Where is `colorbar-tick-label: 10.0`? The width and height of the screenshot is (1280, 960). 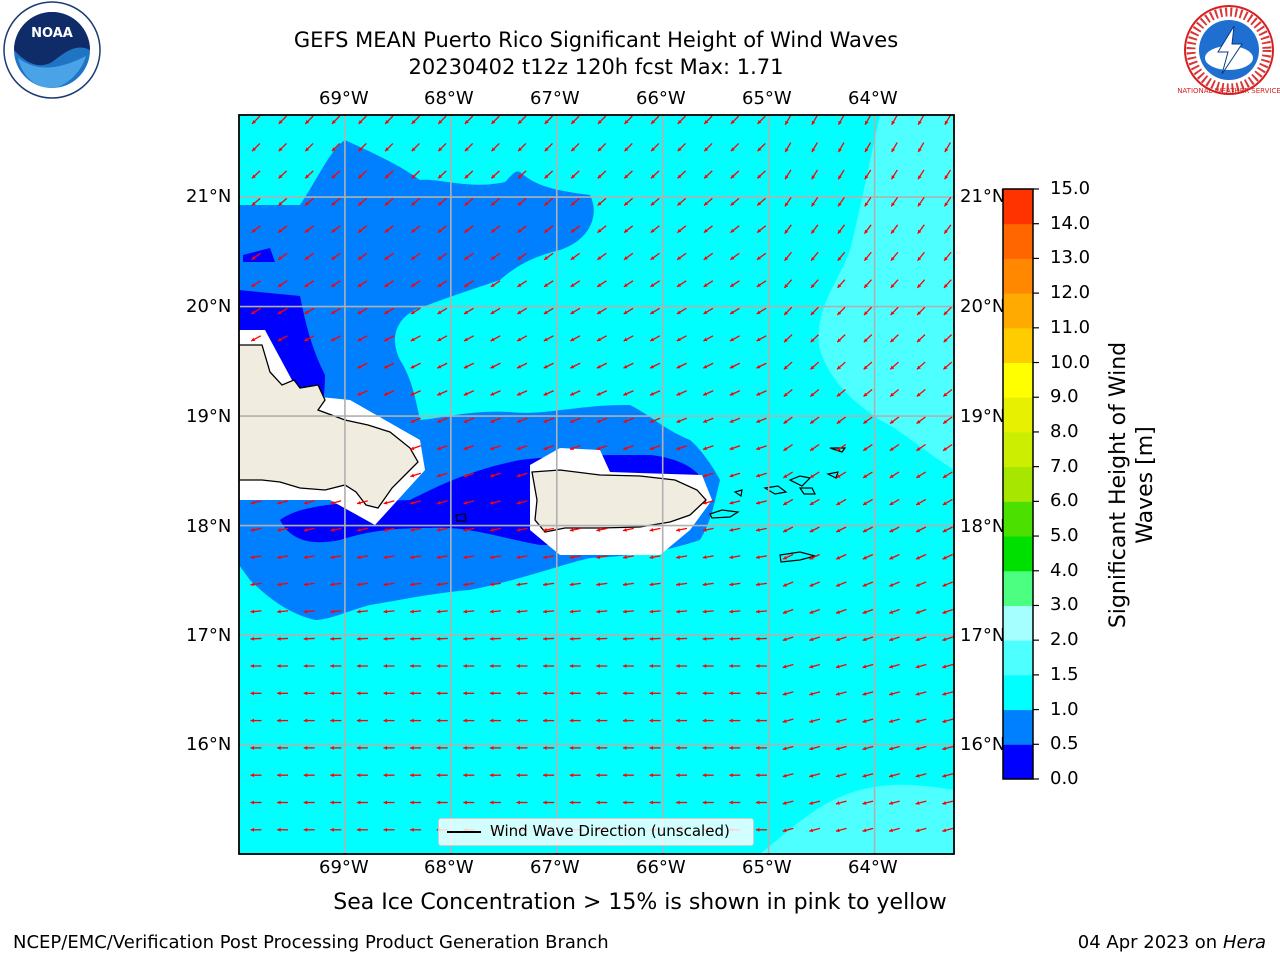
colorbar-tick-label: 10.0 is located at coordinates (1070, 362).